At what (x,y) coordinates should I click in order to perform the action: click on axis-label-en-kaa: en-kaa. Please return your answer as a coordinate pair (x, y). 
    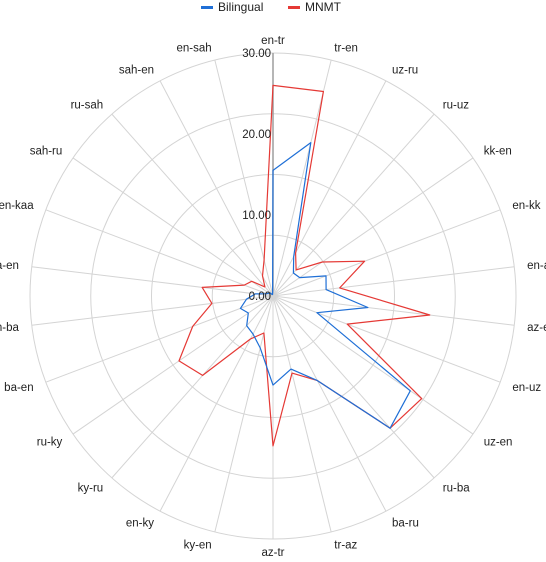
    Looking at the image, I should click on (17, 206).